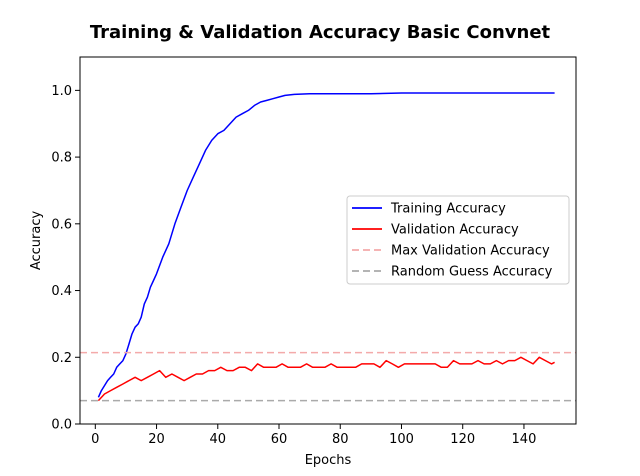 Image resolution: width=640 pixels, height=476 pixels. I want to click on legend-label-training-accuracy: Training Accuracy, so click(448, 209).